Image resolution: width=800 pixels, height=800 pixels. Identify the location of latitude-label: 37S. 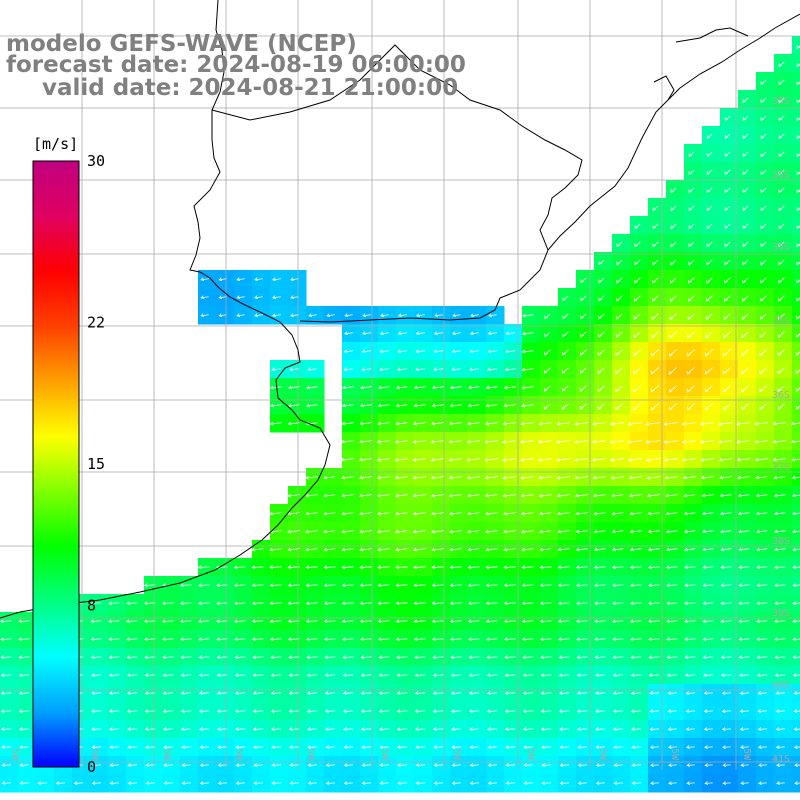
(781, 467).